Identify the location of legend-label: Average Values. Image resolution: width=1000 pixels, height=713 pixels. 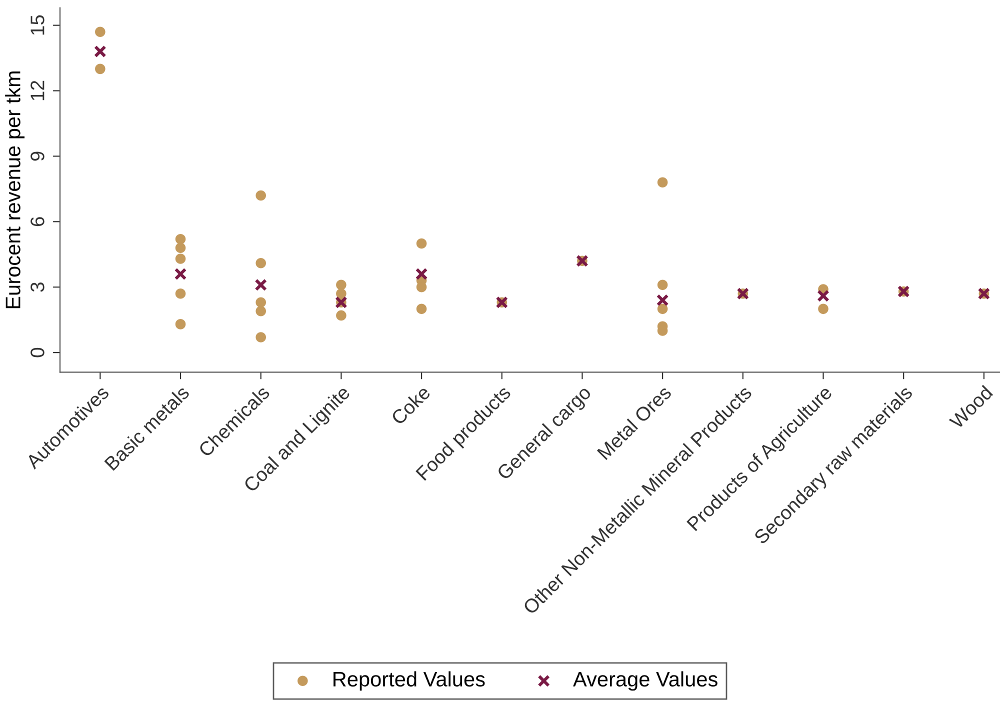
(645, 681).